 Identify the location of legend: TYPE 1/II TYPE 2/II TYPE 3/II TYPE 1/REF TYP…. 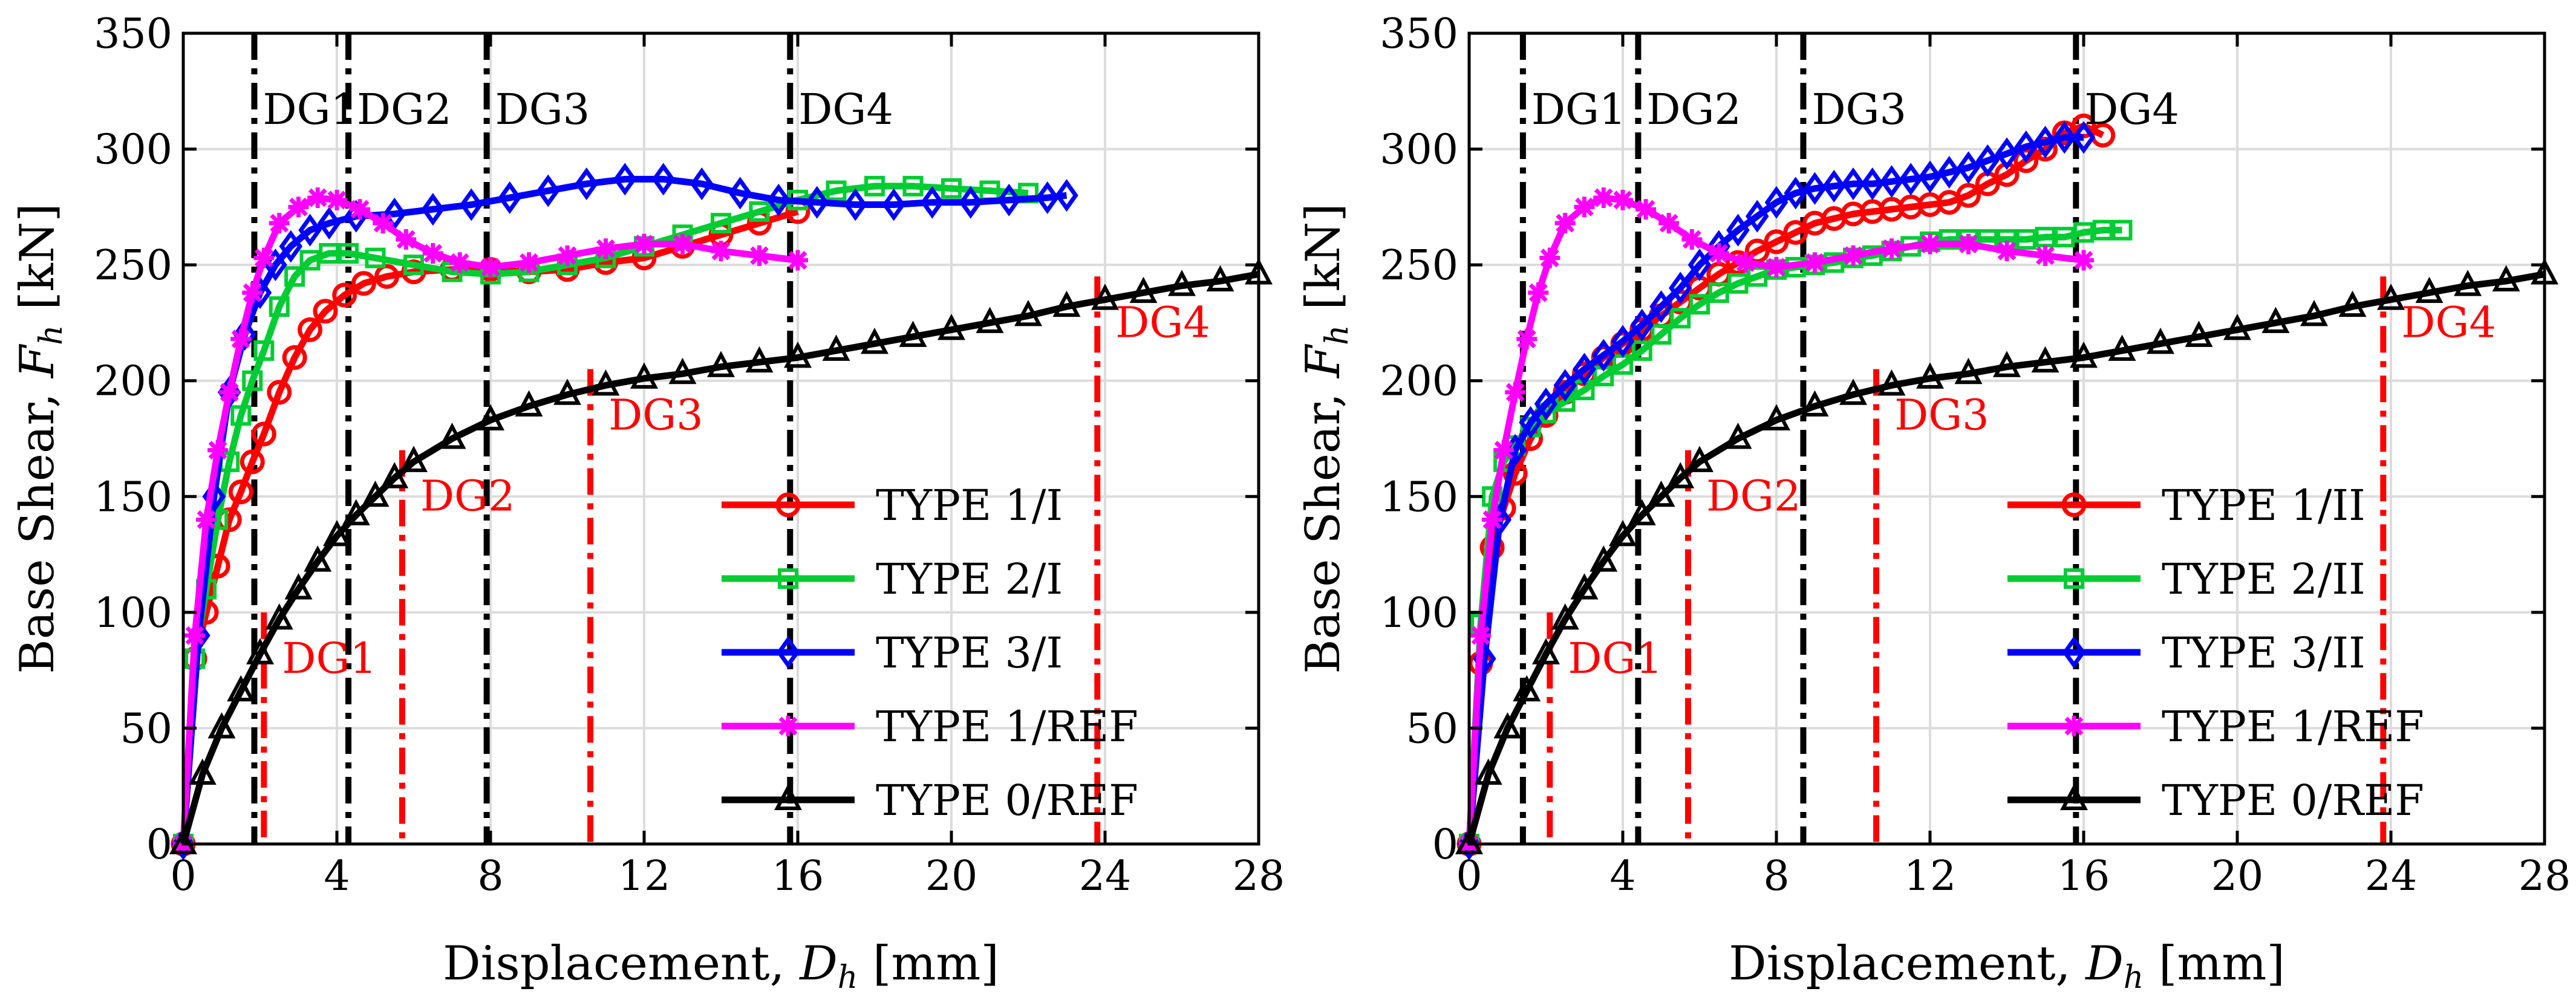
(2215, 653).